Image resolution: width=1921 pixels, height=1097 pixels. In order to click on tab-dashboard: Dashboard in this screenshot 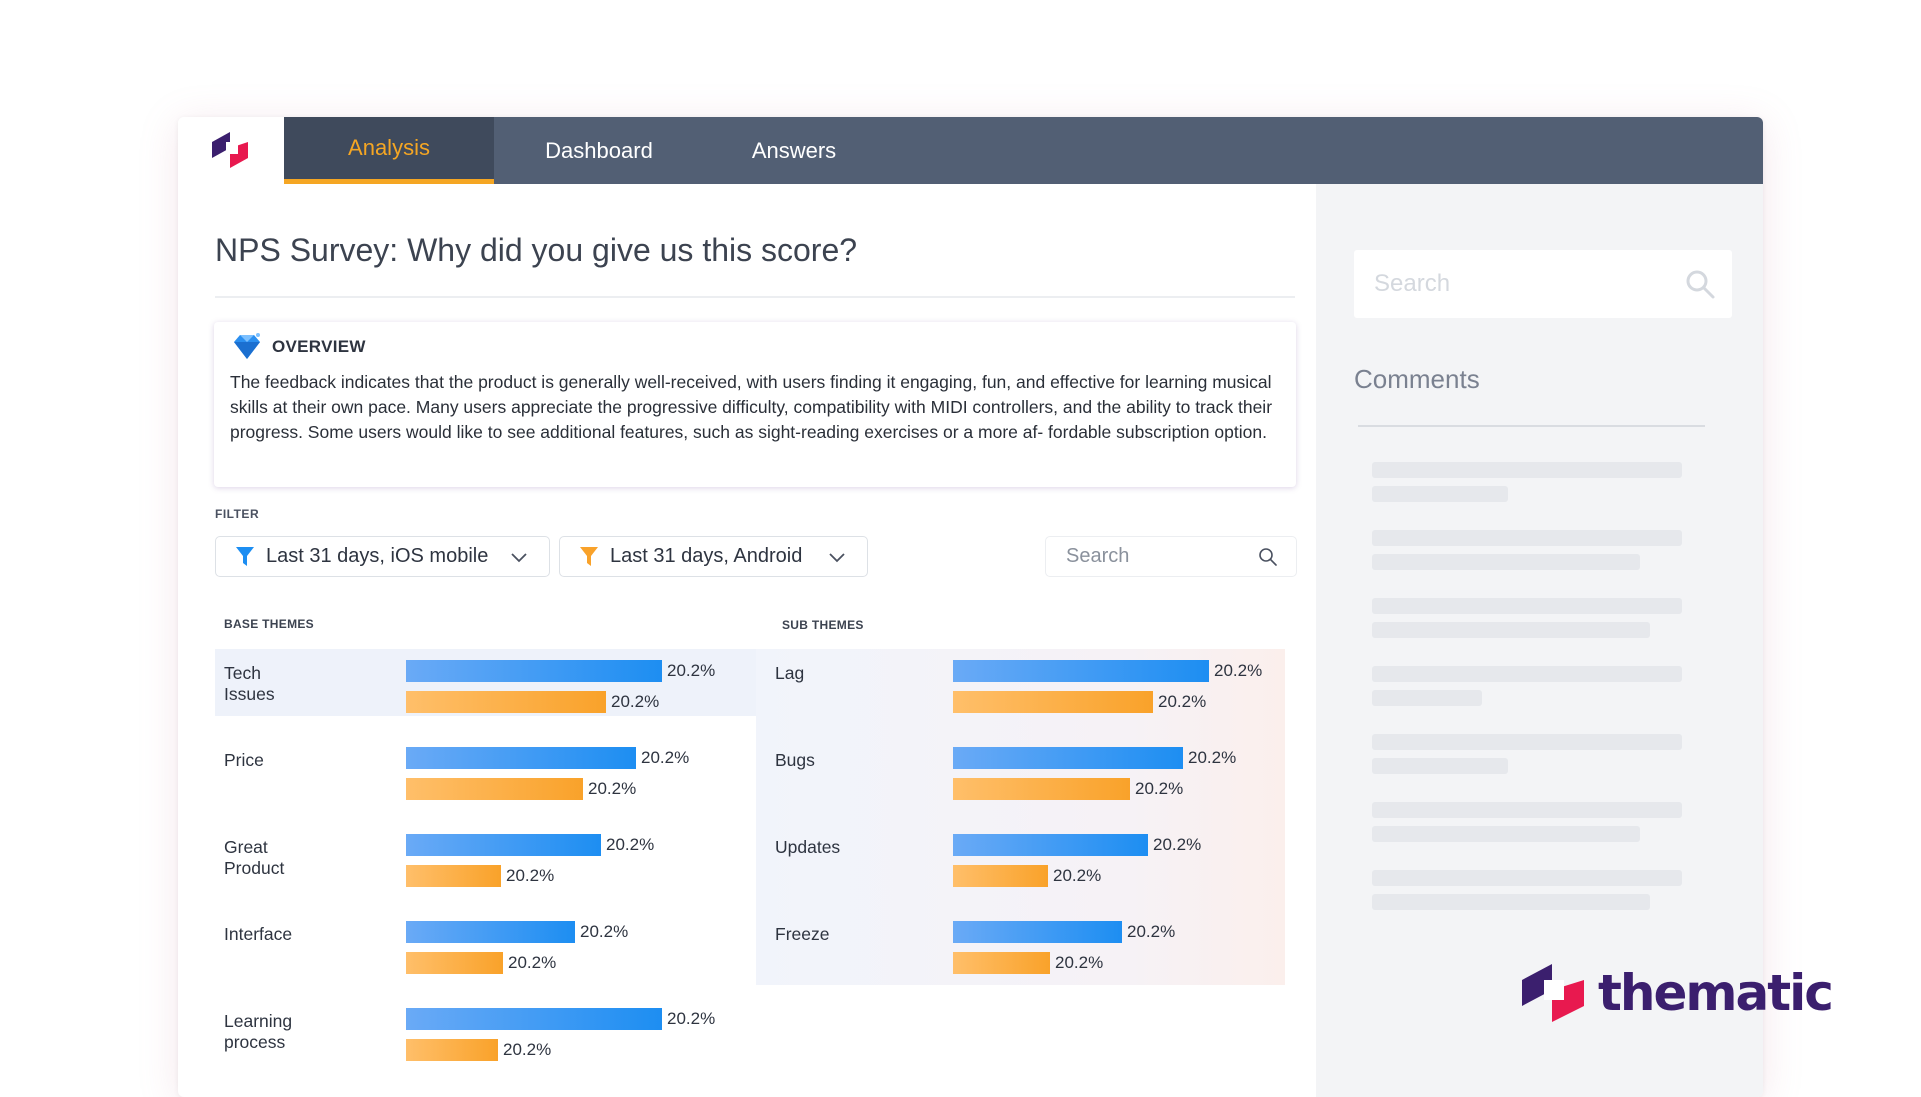, I will do `click(599, 150)`.